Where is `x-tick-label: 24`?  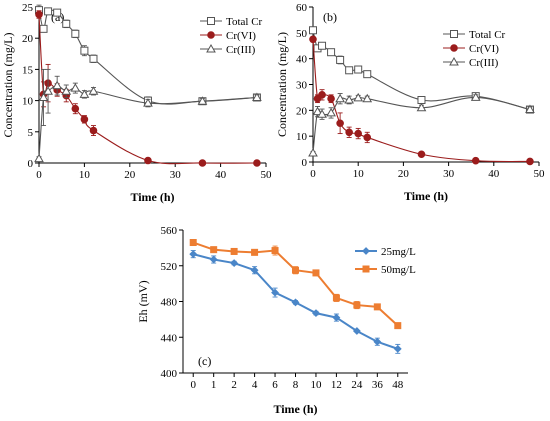 x-tick-label: 24 is located at coordinates (357, 385).